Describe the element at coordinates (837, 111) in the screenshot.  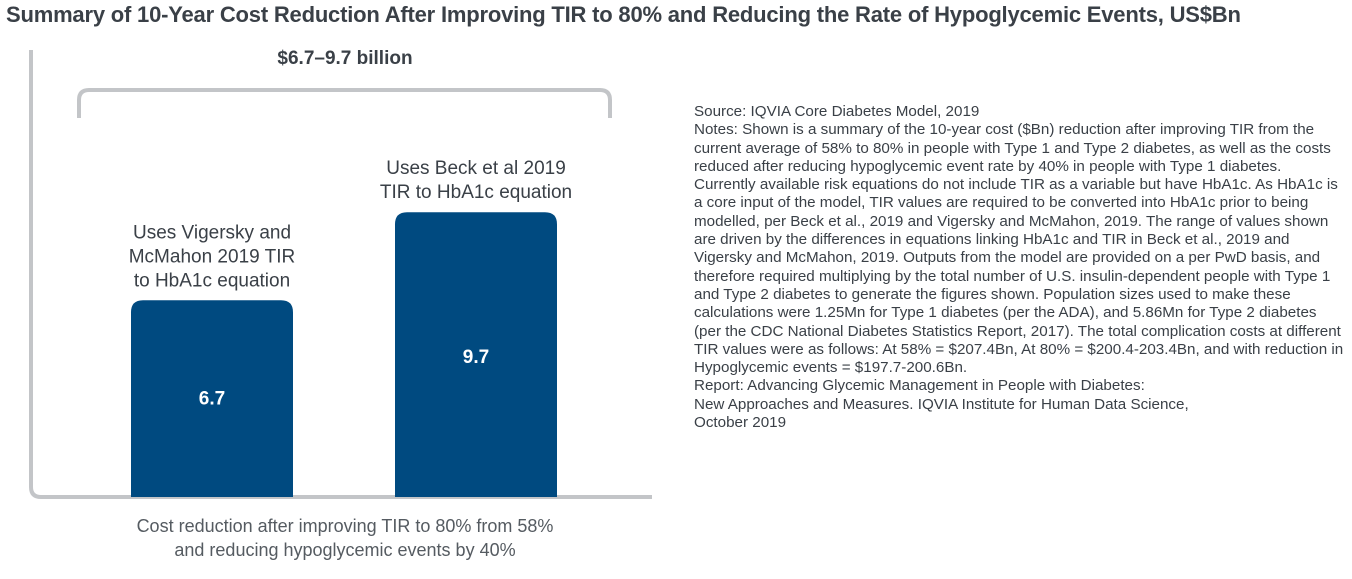
I see `source-text: Source: IQVIA Core Diabetes Model, 2019` at that location.